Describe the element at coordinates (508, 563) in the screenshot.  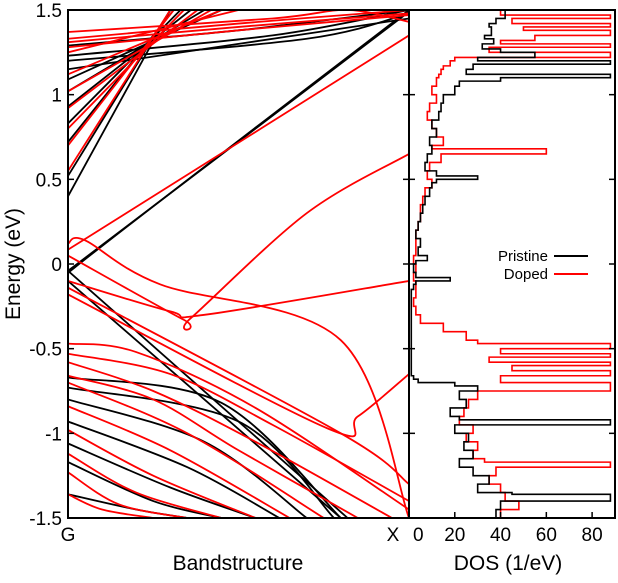
I see `dos-xlabel: DOS (1/eV)` at that location.